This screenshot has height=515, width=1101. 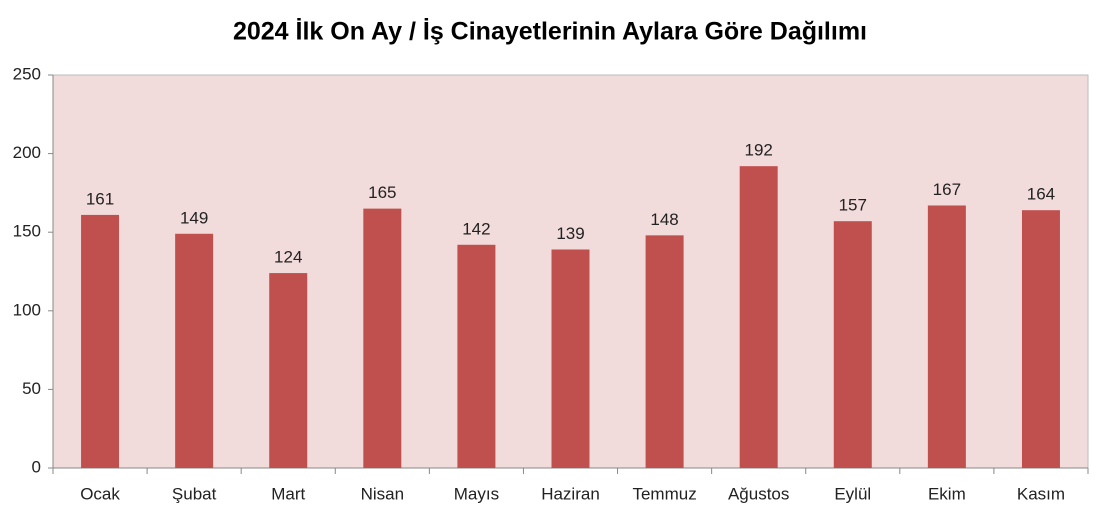 What do you see at coordinates (194, 217) in the screenshot?
I see `value-label: 149` at bounding box center [194, 217].